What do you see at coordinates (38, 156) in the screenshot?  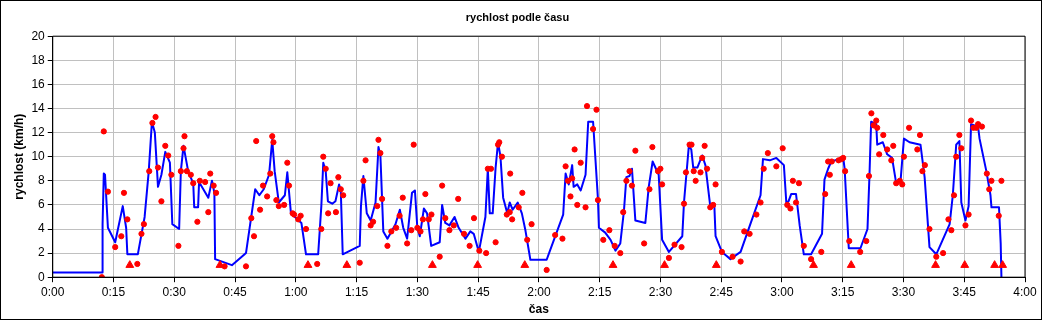 I see `y-tick-label: 10` at bounding box center [38, 156].